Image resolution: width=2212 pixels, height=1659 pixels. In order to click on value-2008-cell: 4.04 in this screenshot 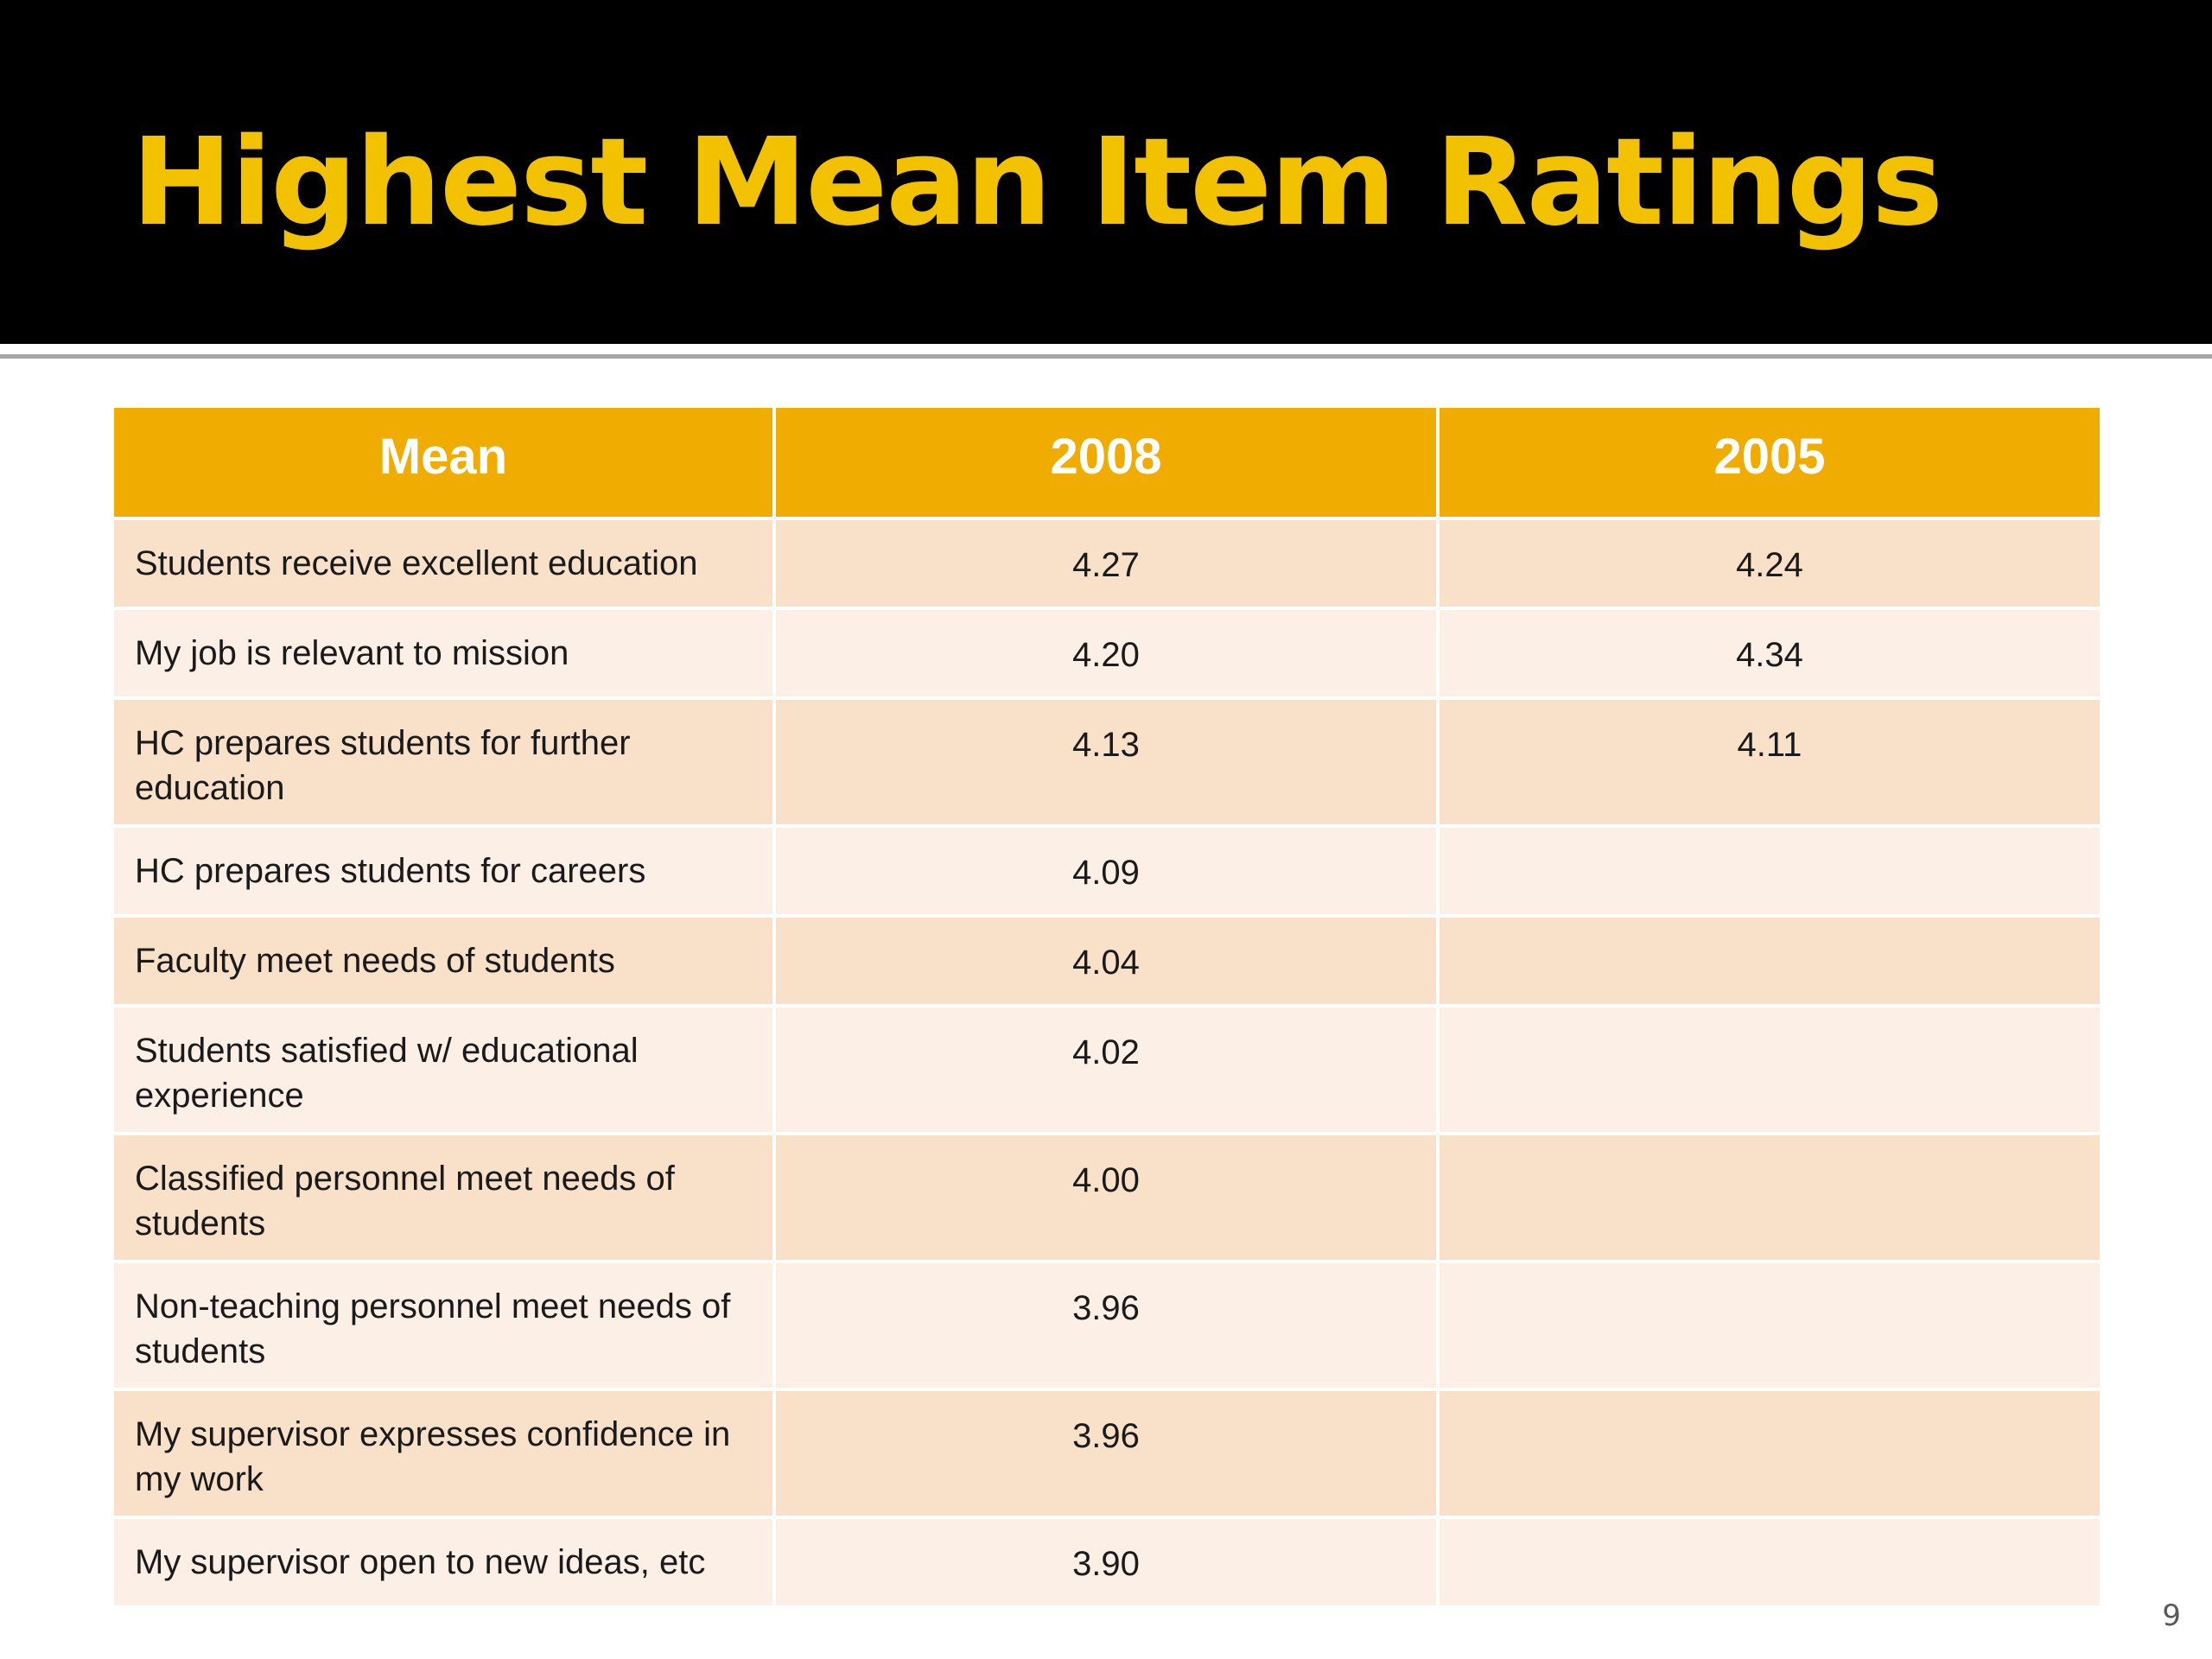, I will do `click(1106, 960)`.